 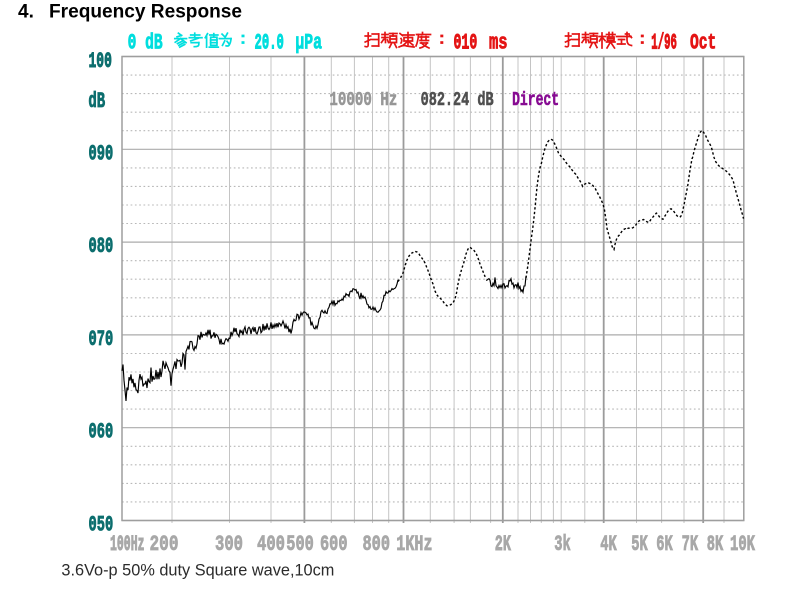 What do you see at coordinates (269, 43) in the screenshot?
I see `svg-text: 20.0` at bounding box center [269, 43].